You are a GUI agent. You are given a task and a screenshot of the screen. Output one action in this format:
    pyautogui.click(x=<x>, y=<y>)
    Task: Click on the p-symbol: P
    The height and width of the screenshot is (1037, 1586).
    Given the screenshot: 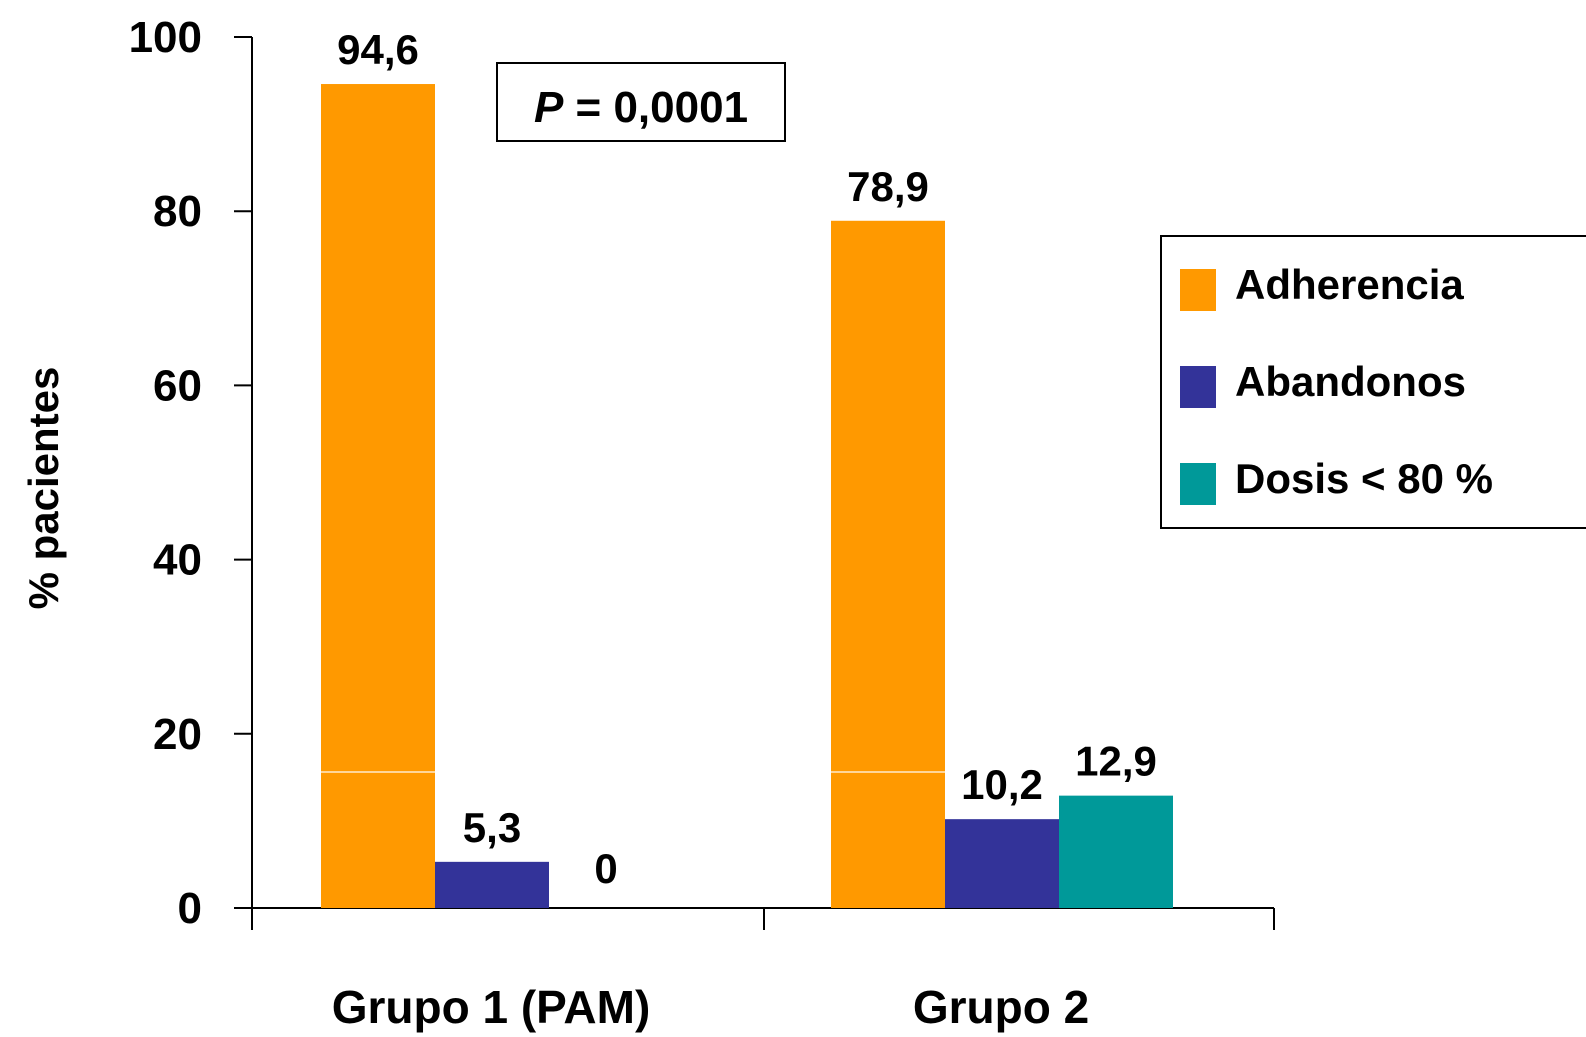 What is the action you would take?
    pyautogui.click(x=549, y=107)
    